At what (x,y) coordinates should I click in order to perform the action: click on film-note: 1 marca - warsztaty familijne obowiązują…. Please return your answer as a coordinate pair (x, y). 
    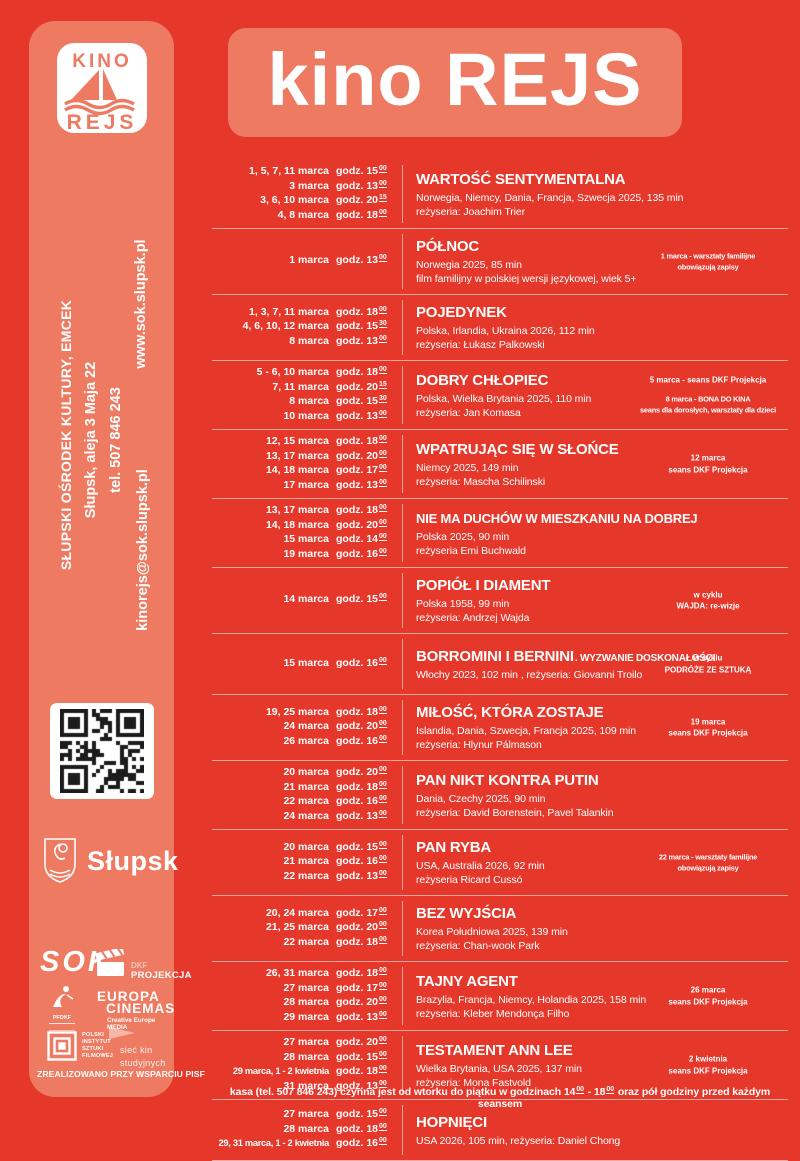
    Looking at the image, I should click on (708, 261).